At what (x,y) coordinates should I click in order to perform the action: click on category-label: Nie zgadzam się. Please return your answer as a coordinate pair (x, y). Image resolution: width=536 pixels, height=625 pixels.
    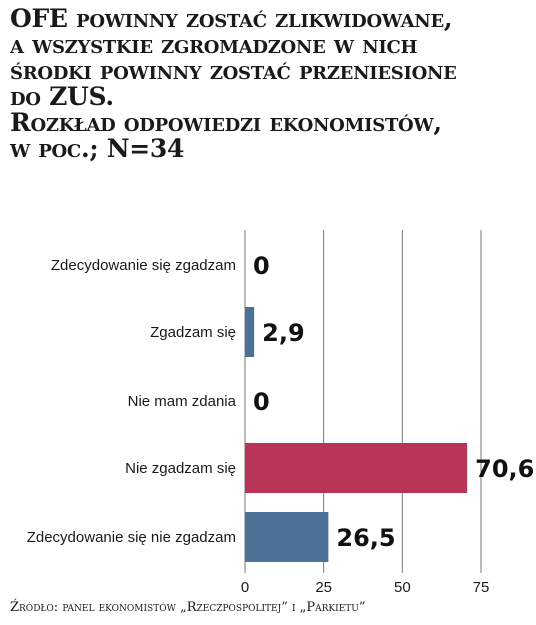
    Looking at the image, I should click on (180, 468).